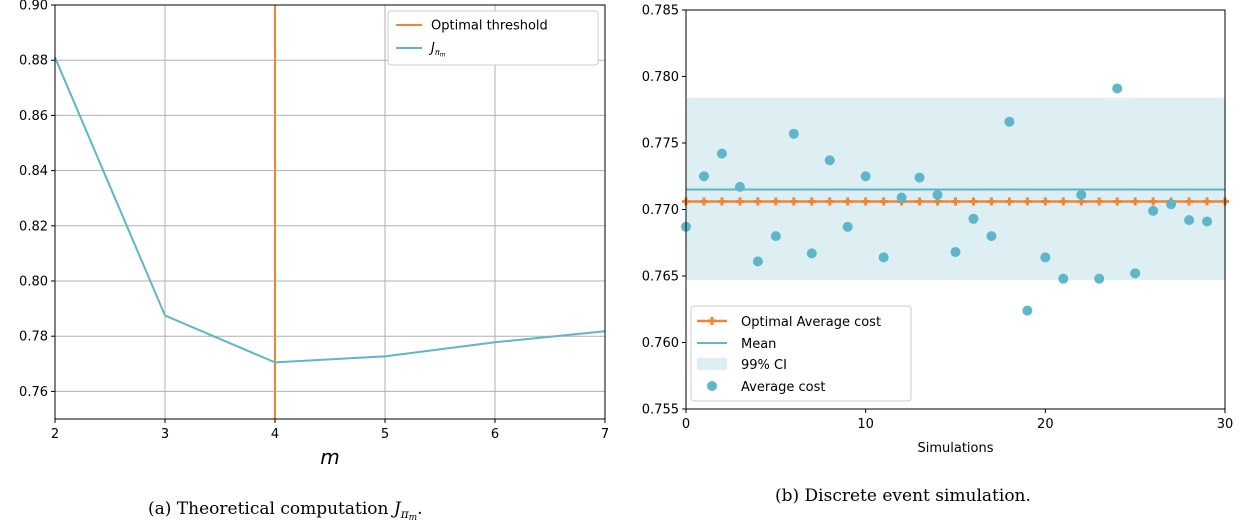 This screenshot has width=1247, height=528. I want to click on x-tick-label: 0, so click(686, 424).